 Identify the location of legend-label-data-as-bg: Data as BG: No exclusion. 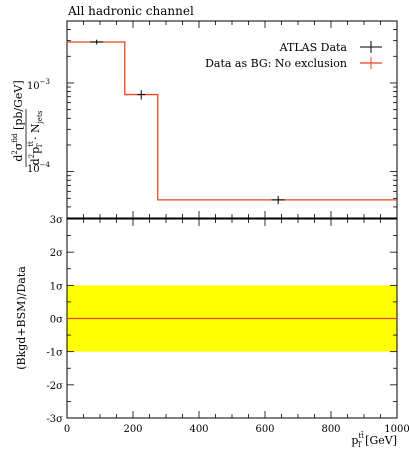
(276, 63).